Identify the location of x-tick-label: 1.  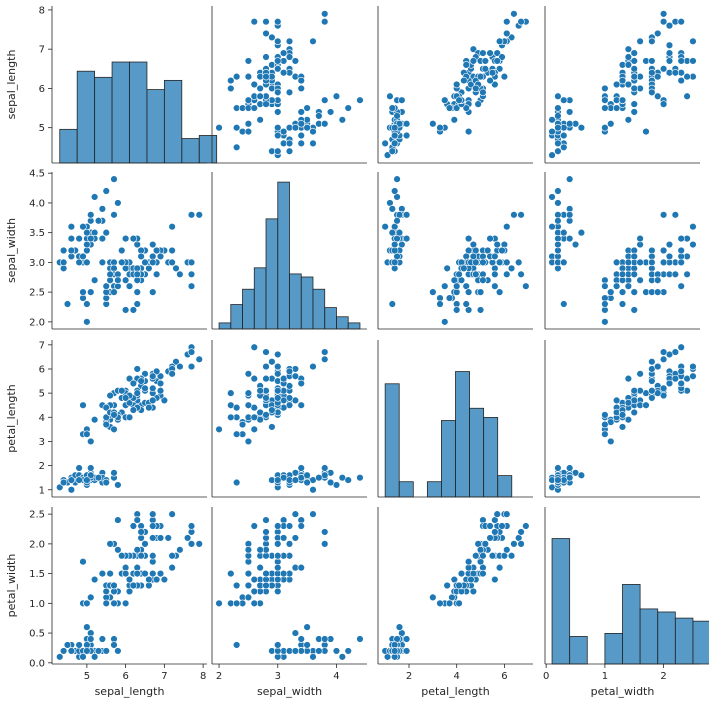
(605, 676).